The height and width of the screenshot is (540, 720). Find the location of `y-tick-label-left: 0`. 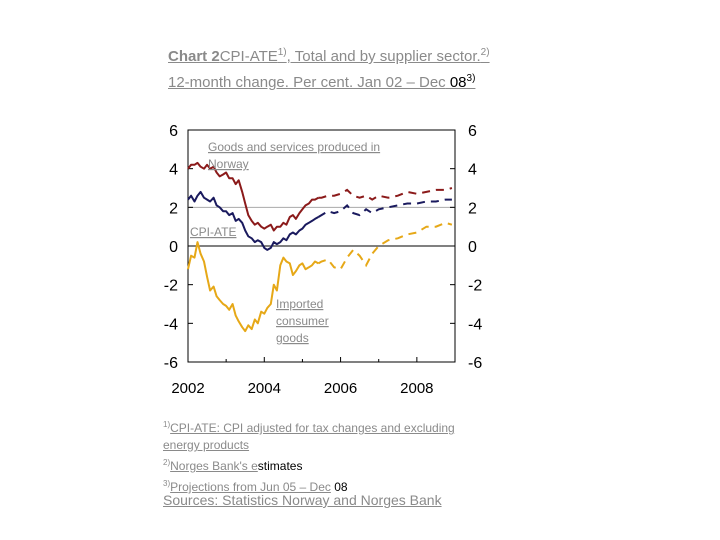

y-tick-label-left: 0 is located at coordinates (173, 247).